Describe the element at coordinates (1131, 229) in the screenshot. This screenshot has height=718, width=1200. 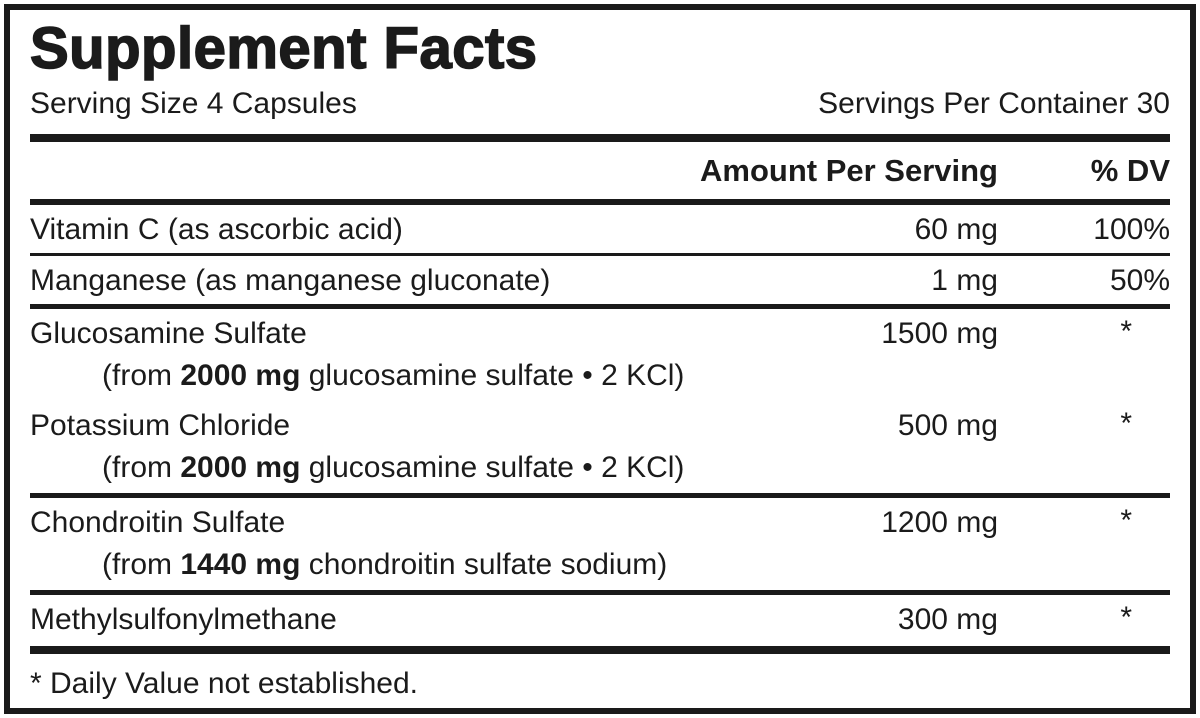
I see `nutrient-dv: 100%` at that location.